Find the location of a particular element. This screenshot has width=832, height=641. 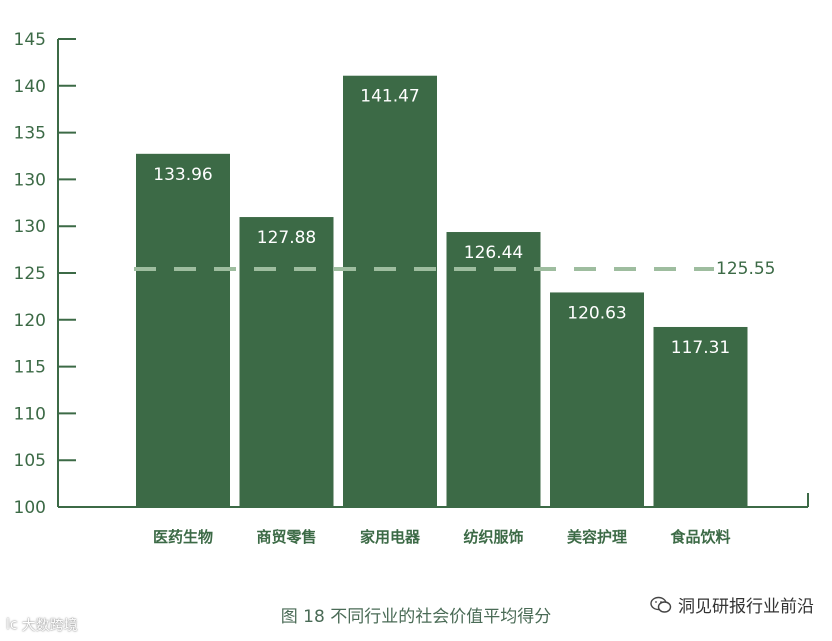

bar-value-label: 120.63 is located at coordinates (596, 313).